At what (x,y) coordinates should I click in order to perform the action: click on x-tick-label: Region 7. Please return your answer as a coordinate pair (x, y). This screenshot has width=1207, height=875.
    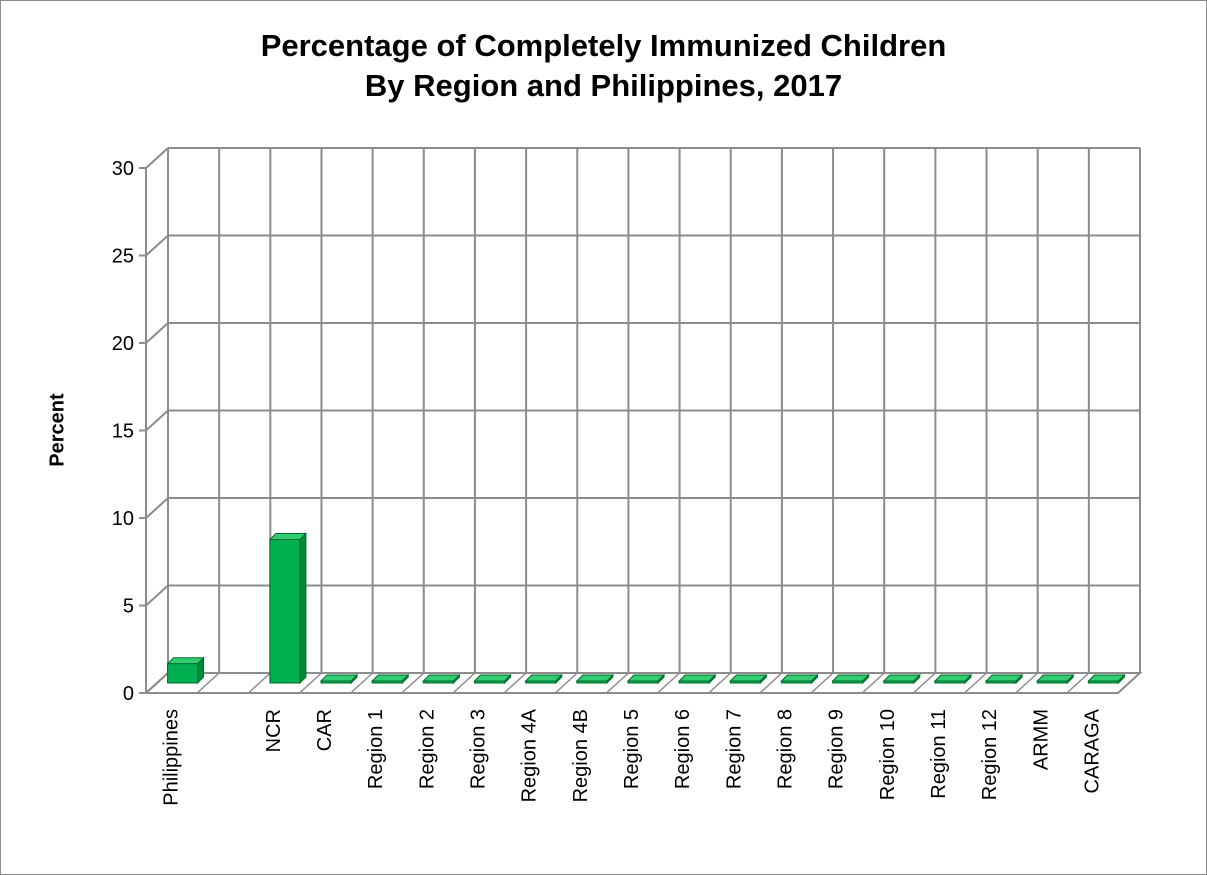
    Looking at the image, I should click on (734, 749).